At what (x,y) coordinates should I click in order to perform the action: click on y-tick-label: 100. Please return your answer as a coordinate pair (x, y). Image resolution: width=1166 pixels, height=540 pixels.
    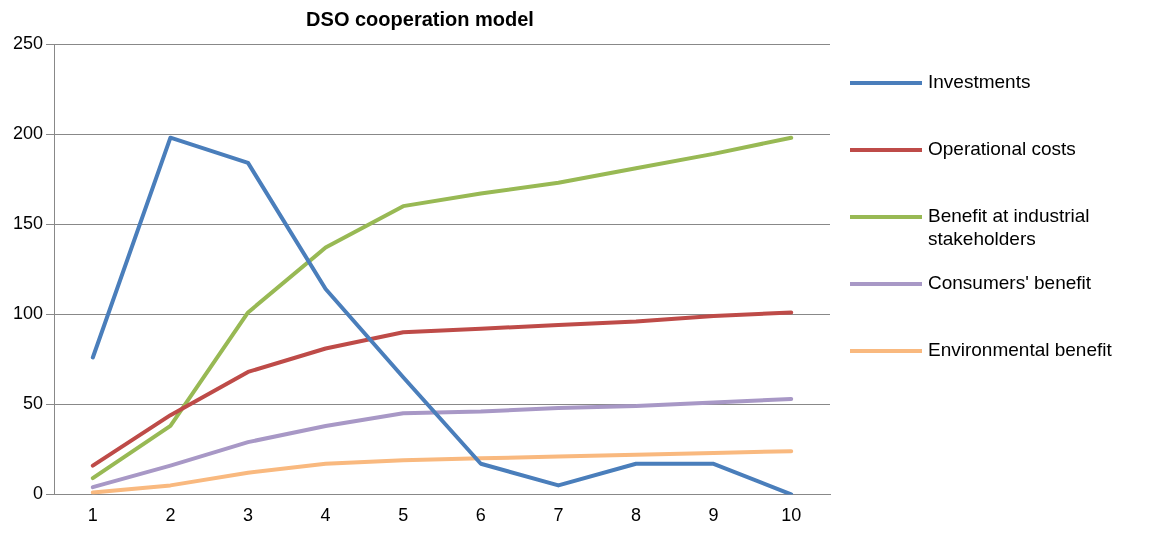
    Looking at the image, I should click on (28, 313).